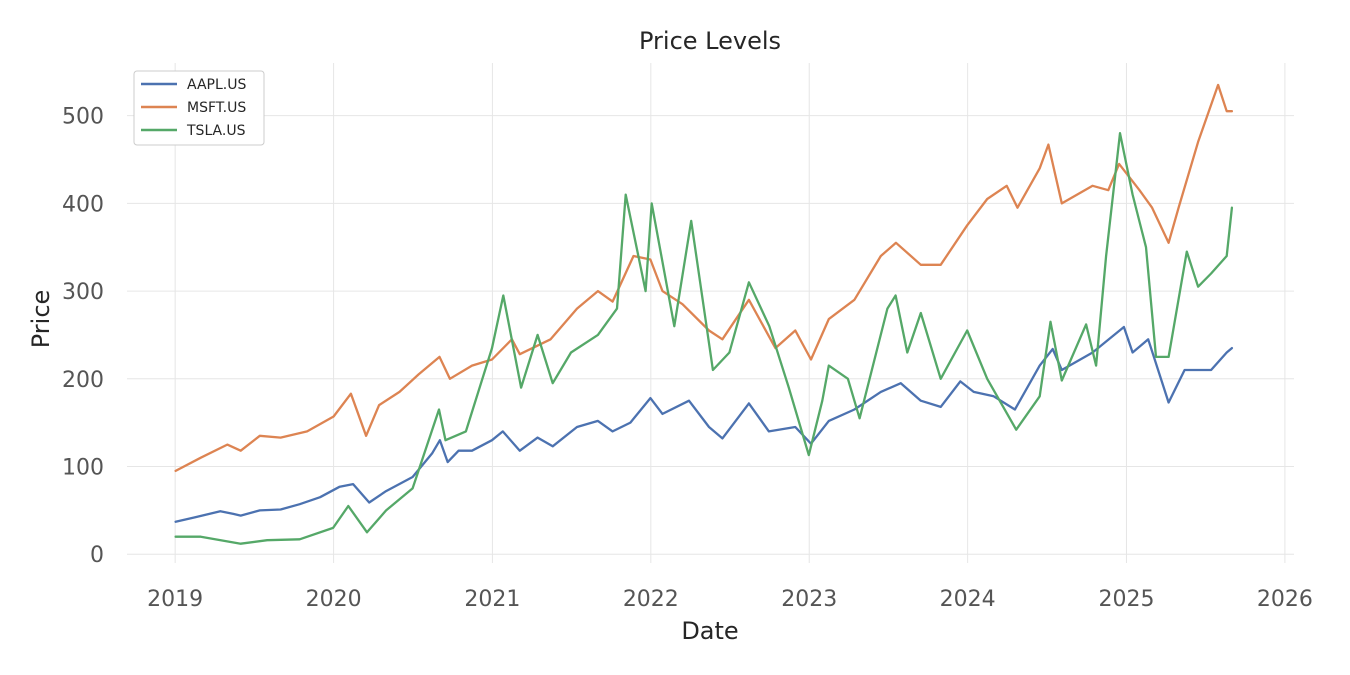 Image resolution: width=1350 pixels, height=675 pixels. Describe the element at coordinates (83, 292) in the screenshot. I see `y-tick-label: 300` at that location.